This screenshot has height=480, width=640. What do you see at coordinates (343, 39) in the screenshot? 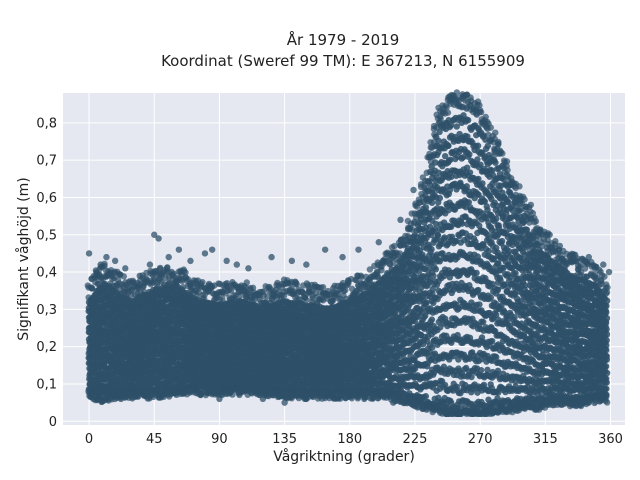
I see `chart-title-line1: År 1979 - 2019` at bounding box center [343, 39].